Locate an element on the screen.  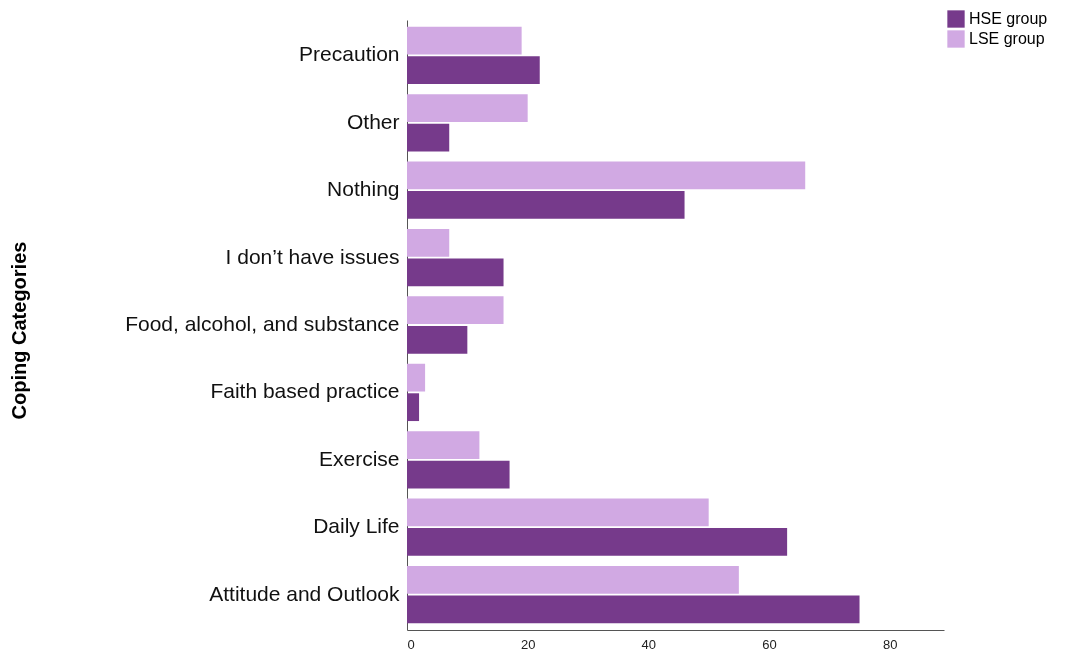
y-tick-label: Daily Life is located at coordinates (356, 526).